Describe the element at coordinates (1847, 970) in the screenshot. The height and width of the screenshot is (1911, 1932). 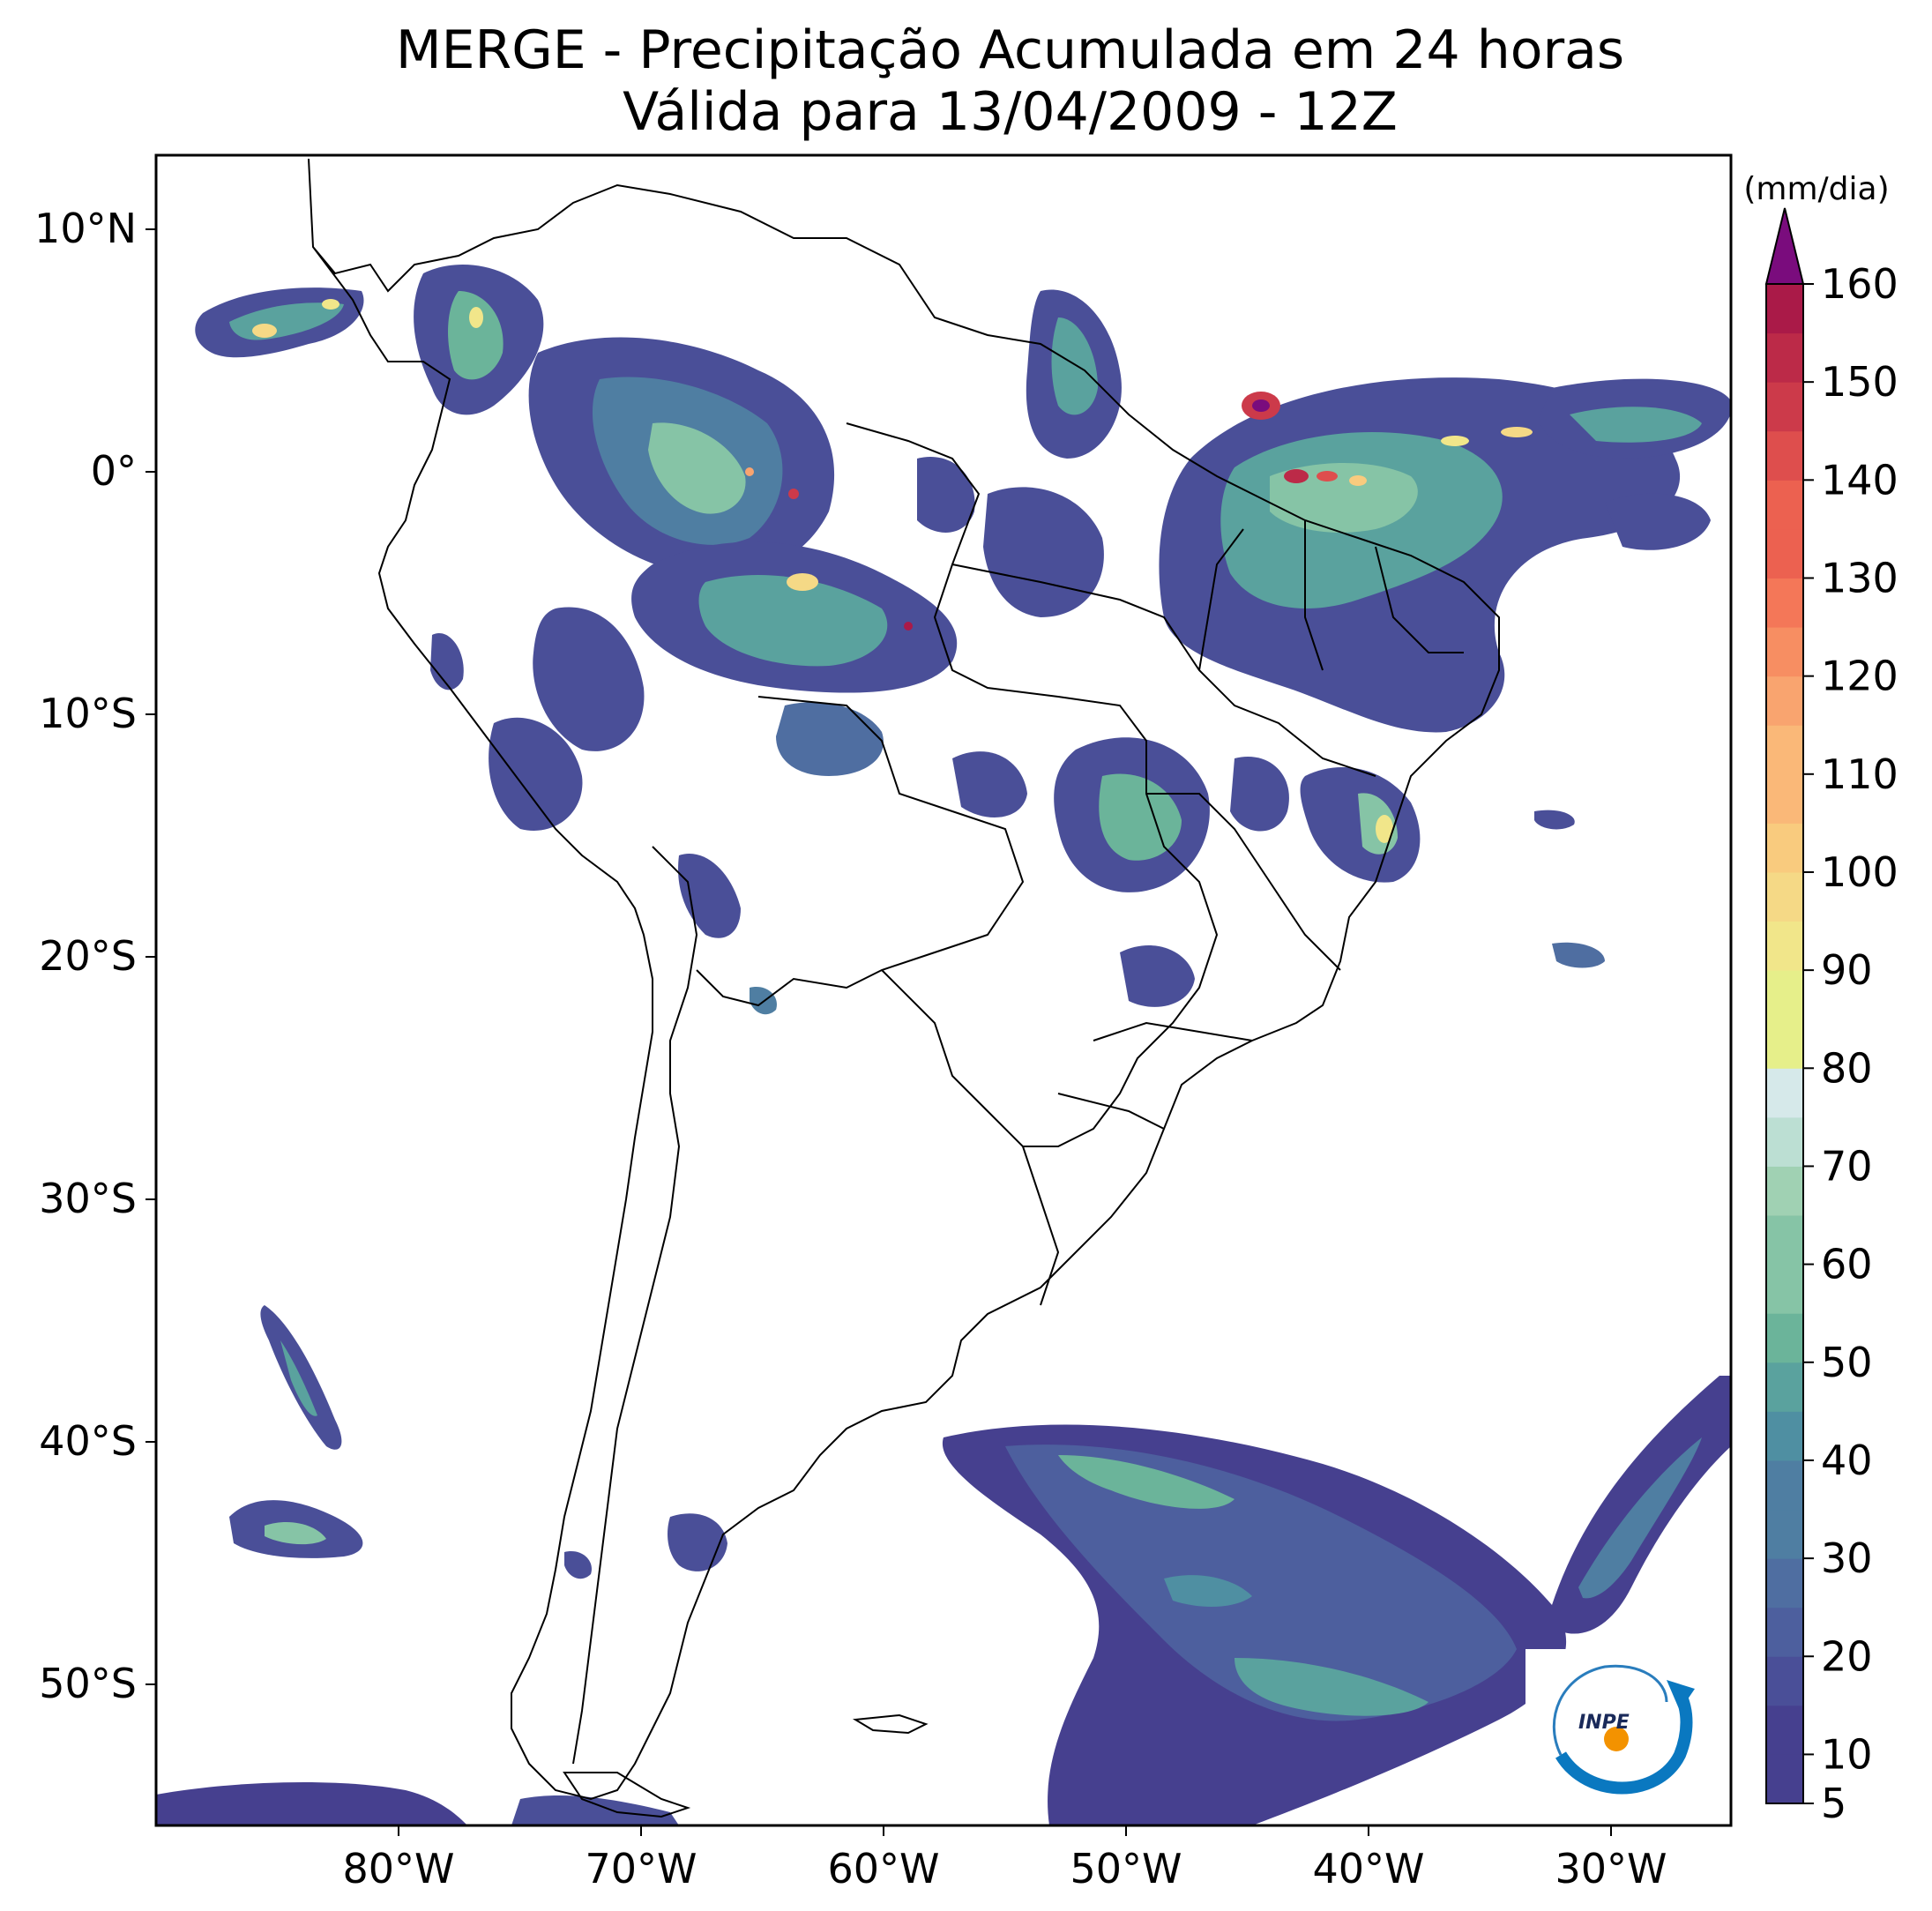
I see `colorbar-tick-label: 90` at that location.